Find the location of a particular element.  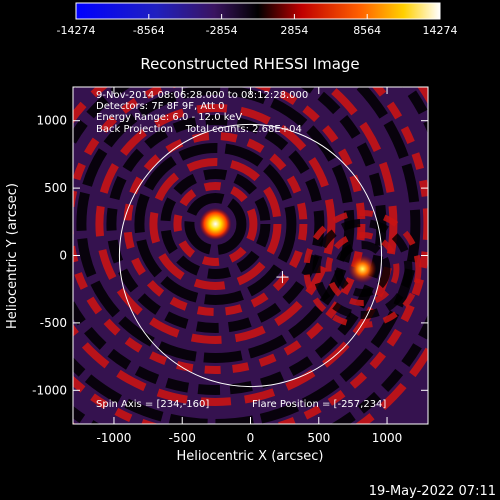

colorbar-tick-label: 2854 is located at coordinates (294, 30).